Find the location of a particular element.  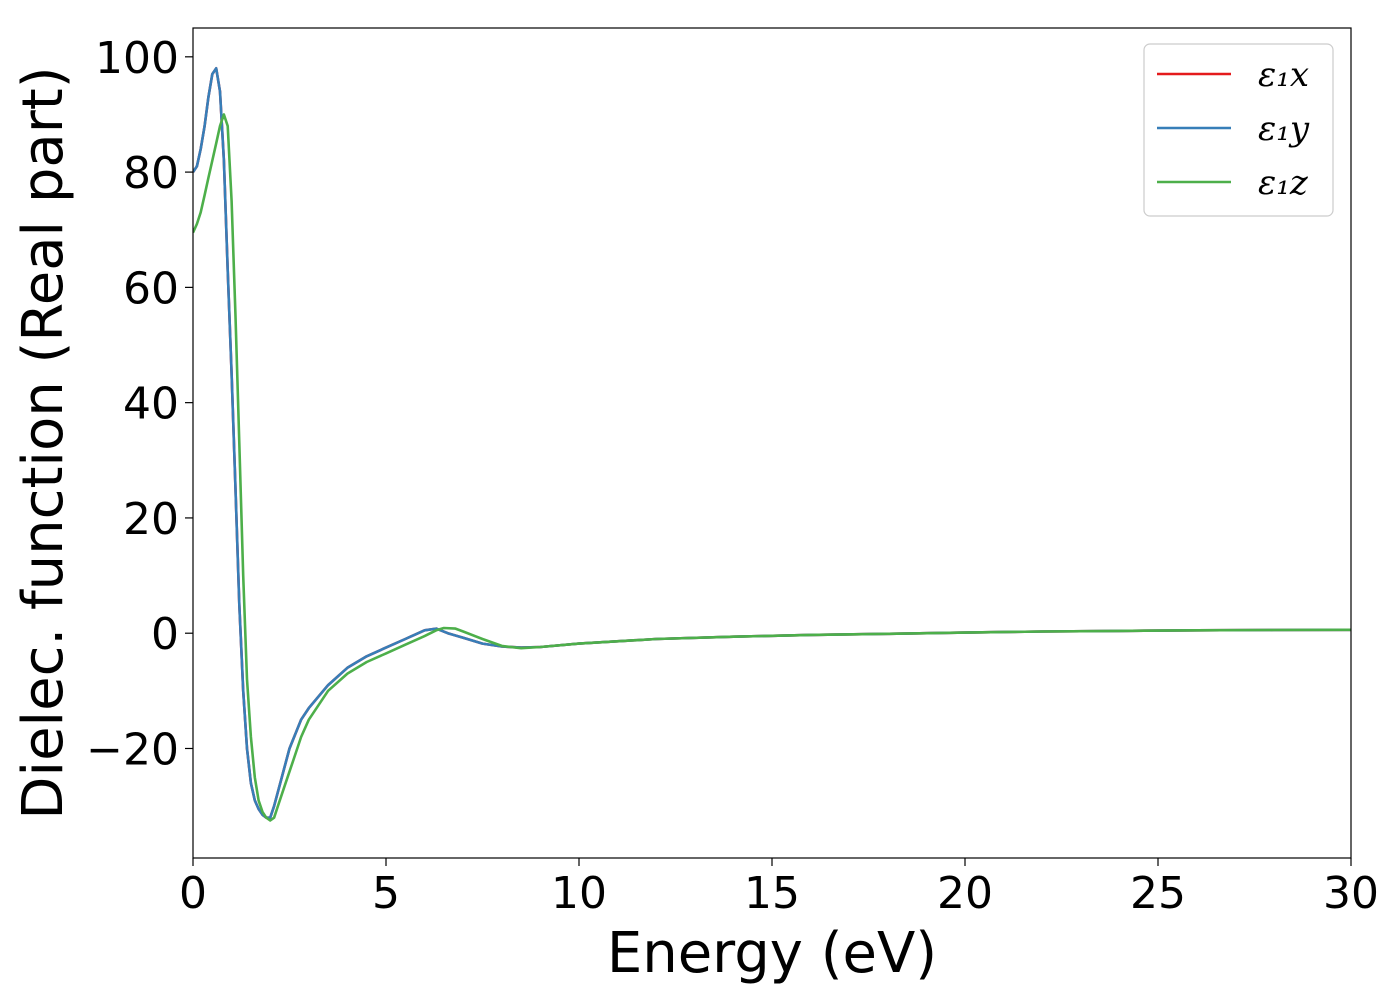

x-tick-label: 5 is located at coordinates (386, 893).